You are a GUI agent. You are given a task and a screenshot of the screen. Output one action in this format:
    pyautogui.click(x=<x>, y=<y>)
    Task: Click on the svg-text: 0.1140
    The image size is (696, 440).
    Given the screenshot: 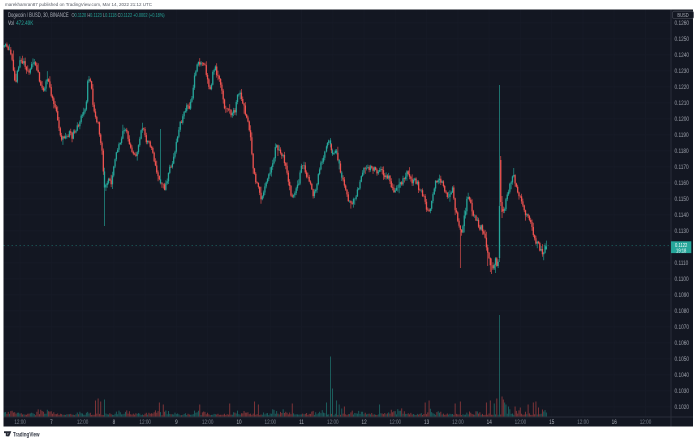 What is the action you would take?
    pyautogui.click(x=682, y=215)
    